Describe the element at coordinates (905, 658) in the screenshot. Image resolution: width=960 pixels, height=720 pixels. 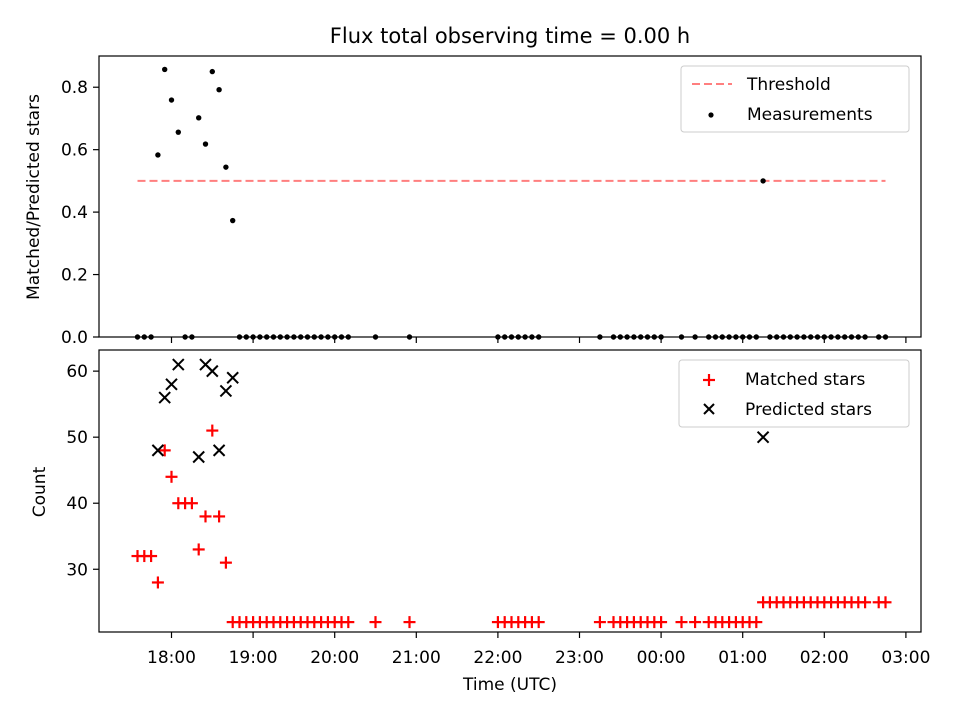
I see `x-tick-label: 03:00` at that location.